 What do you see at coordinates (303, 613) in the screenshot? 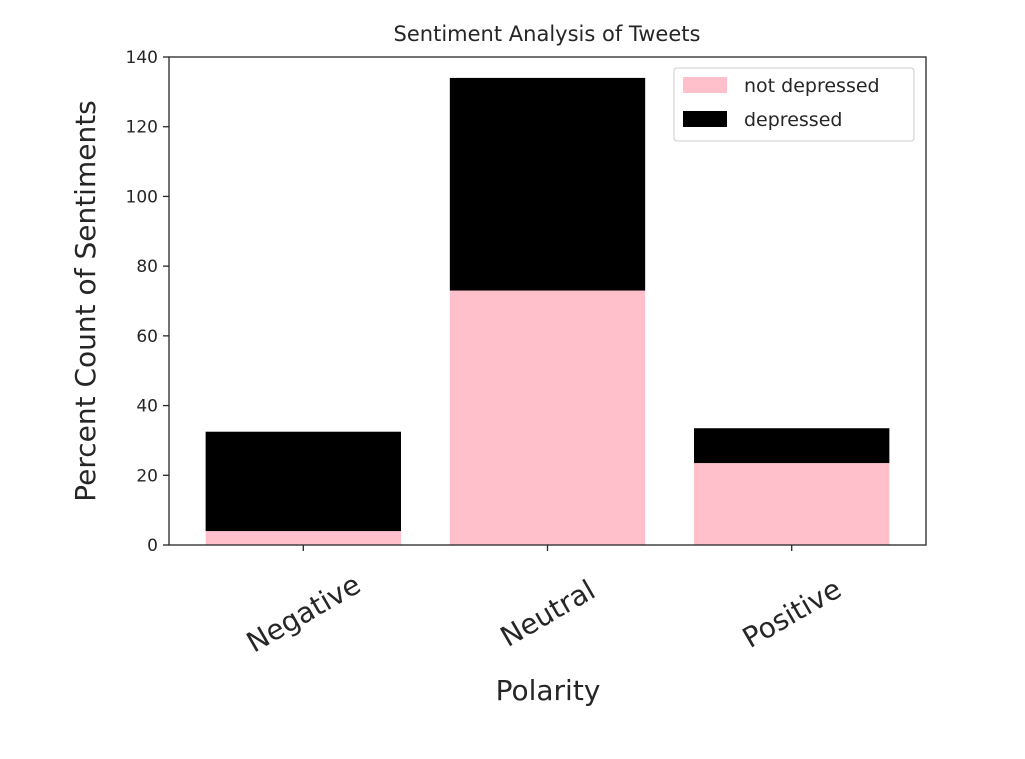
I see `x-tick-label-negative: Negative` at bounding box center [303, 613].